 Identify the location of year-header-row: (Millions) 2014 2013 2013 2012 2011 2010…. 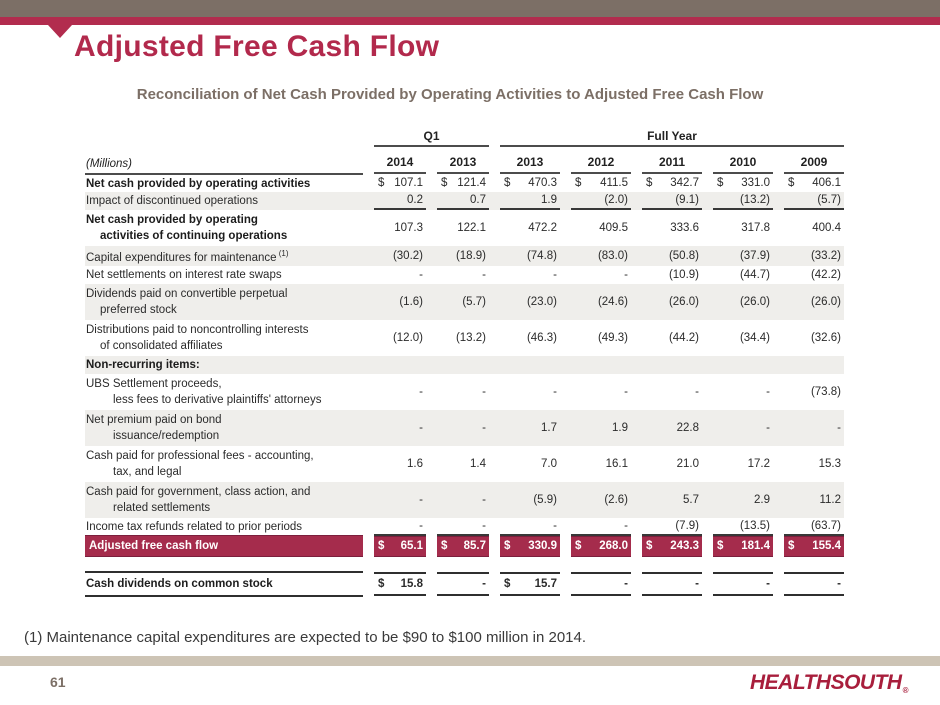
(464, 162).